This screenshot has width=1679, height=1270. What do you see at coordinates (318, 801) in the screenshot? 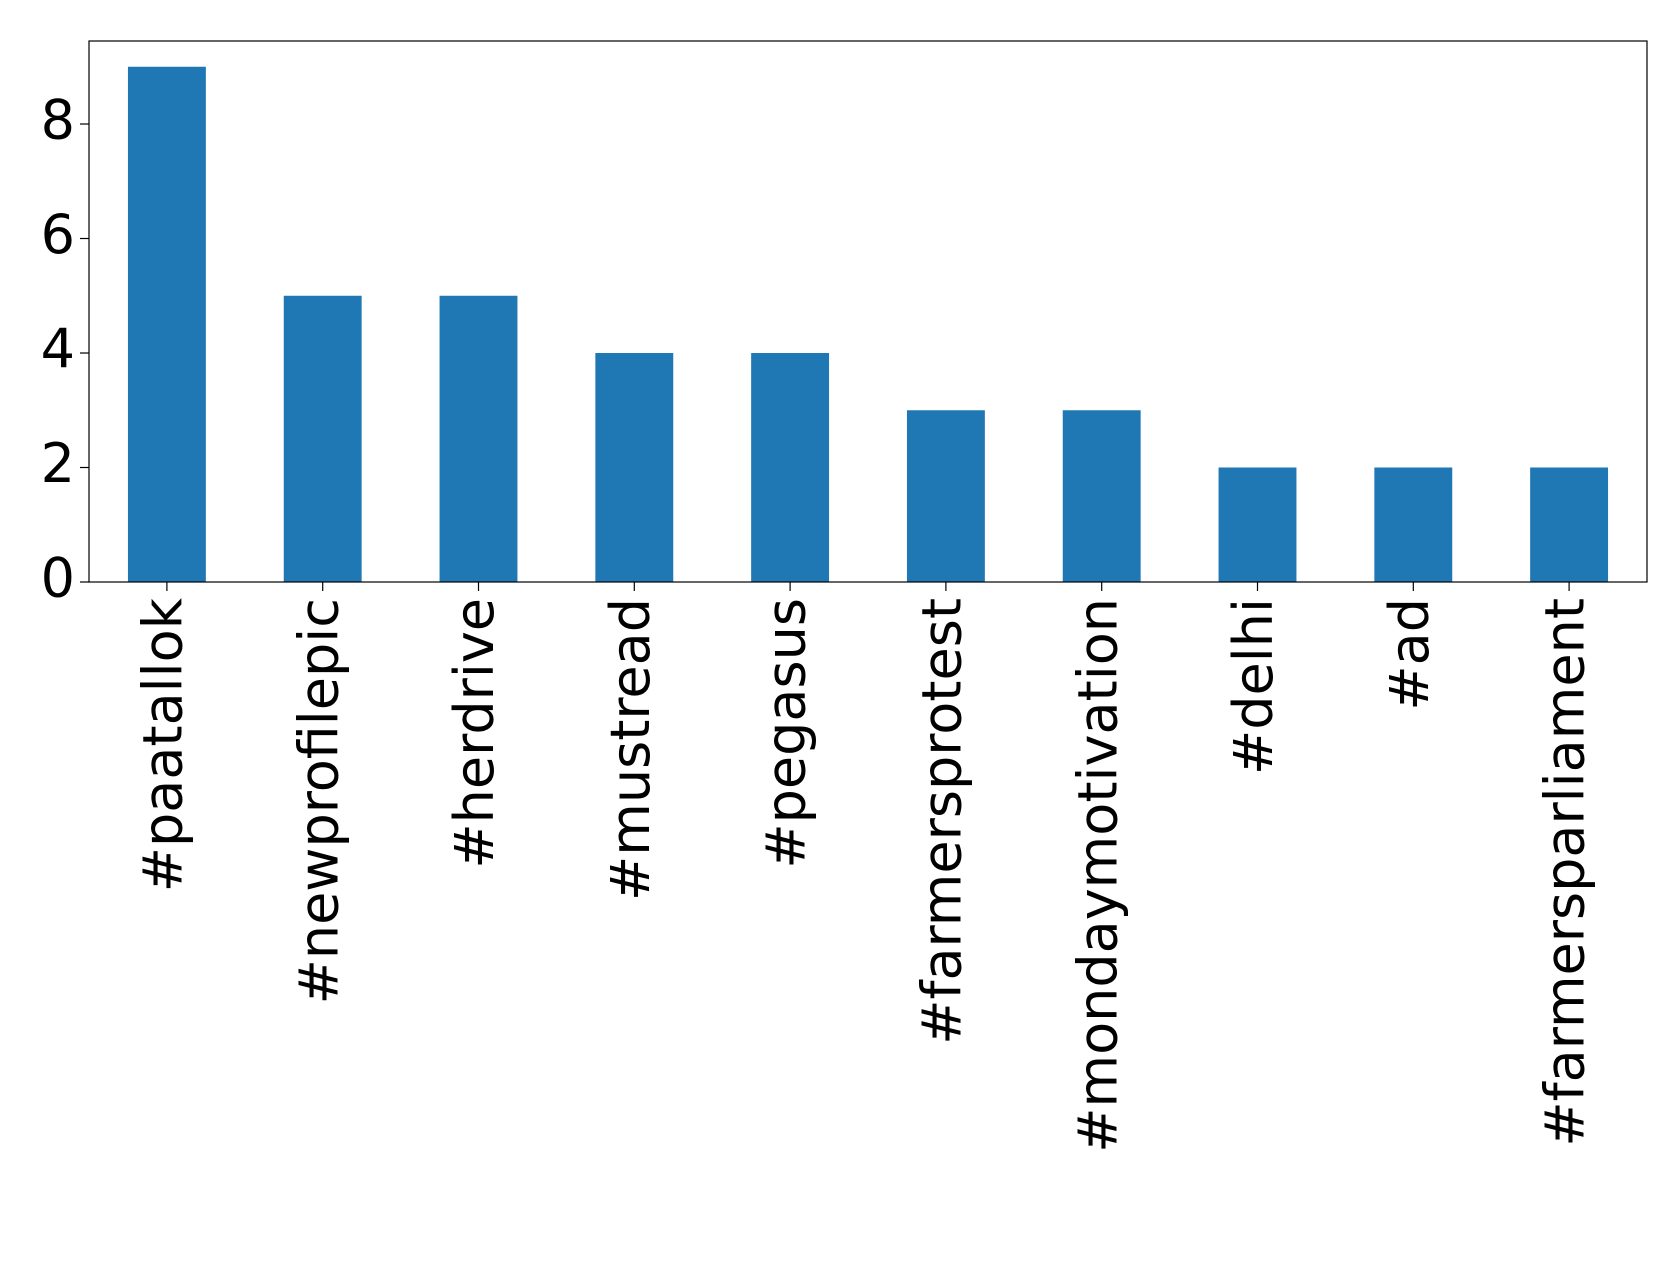
I see `x-tick-label: #newprofilepic` at bounding box center [318, 801].